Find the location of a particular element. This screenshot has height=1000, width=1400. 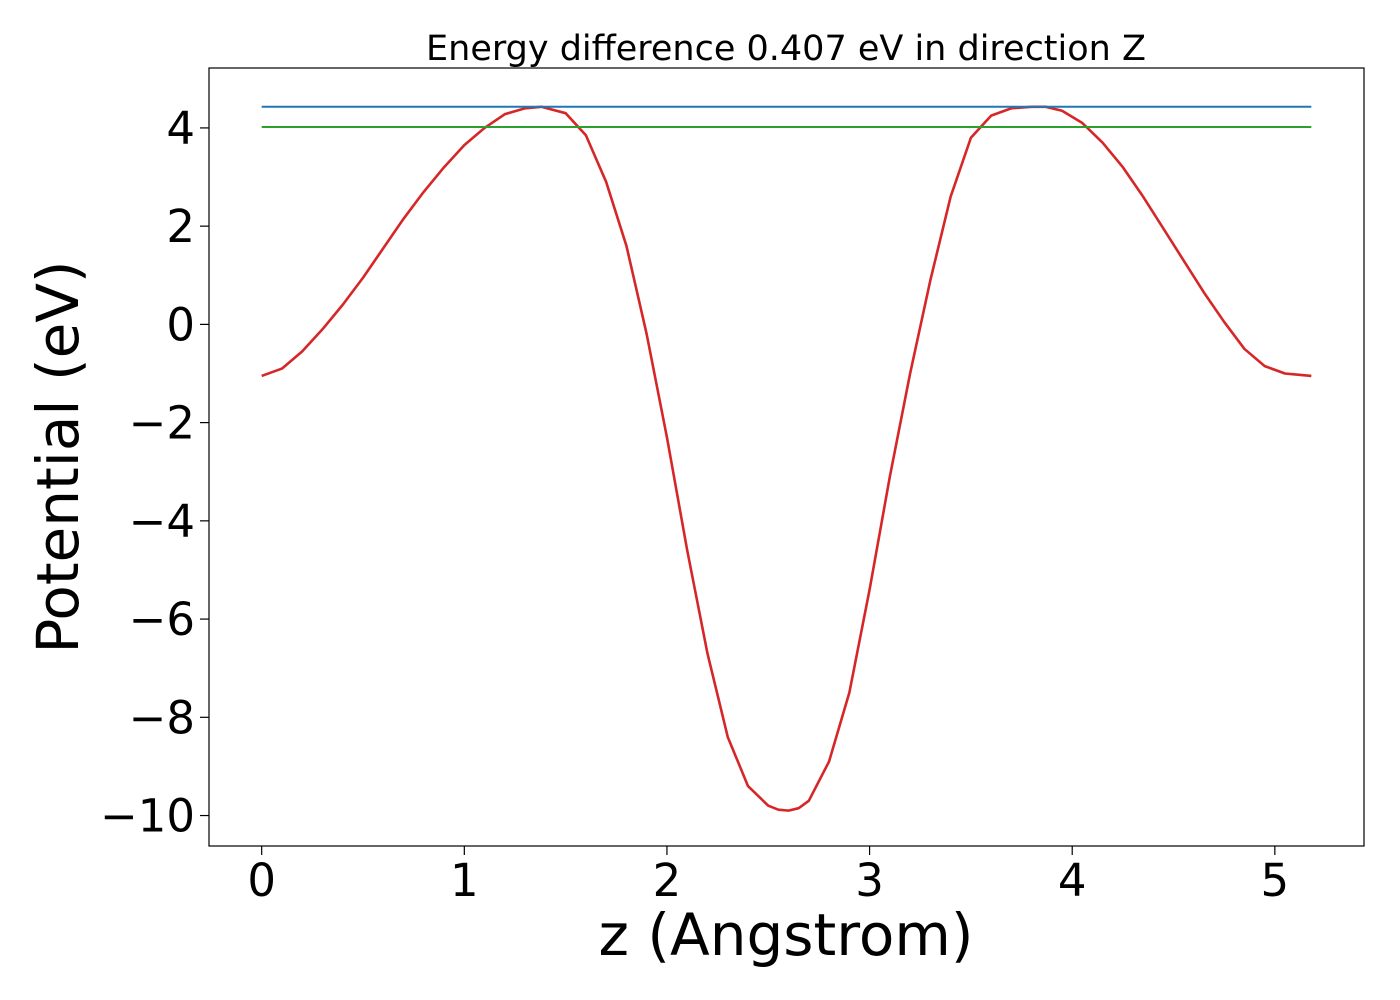

y-tick-label: −10 is located at coordinates (147, 816).